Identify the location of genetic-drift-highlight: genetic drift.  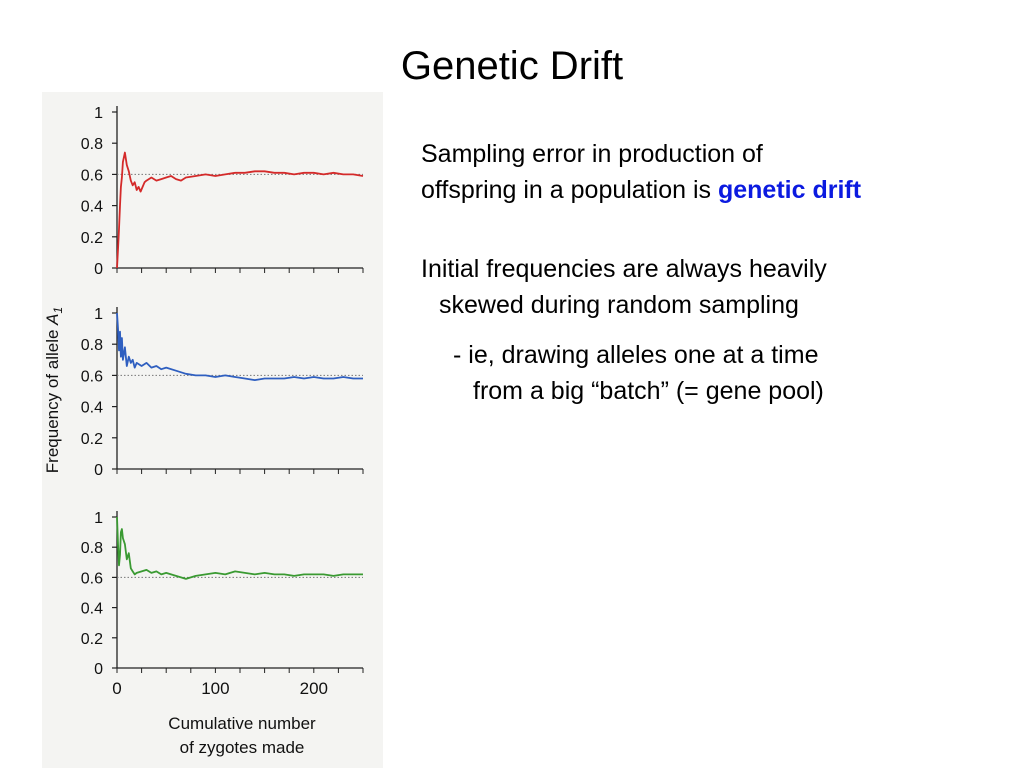
(789, 190).